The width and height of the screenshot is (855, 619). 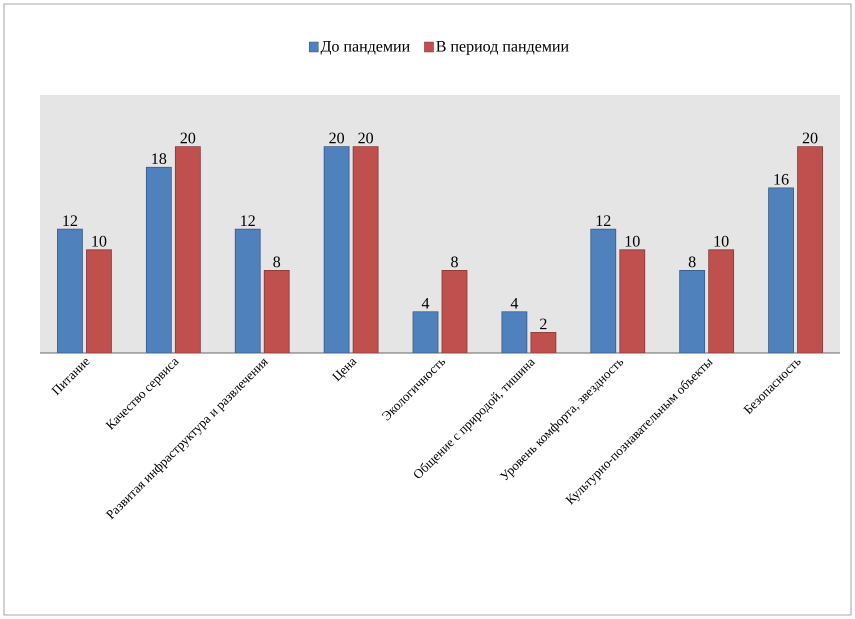 I want to click on data-label: 2, so click(x=543, y=324).